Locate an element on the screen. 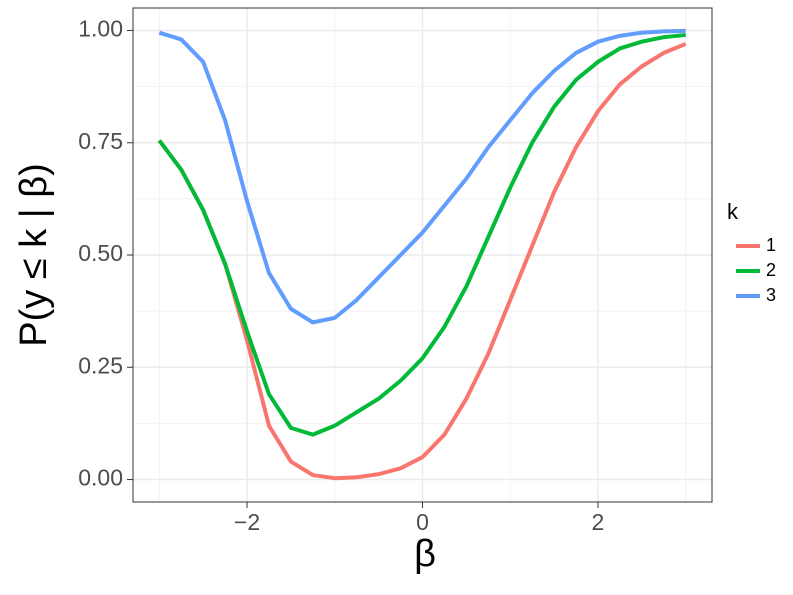 Image resolution: width=793 pixels, height=595 pixels. legend-label: 2 is located at coordinates (771, 270).